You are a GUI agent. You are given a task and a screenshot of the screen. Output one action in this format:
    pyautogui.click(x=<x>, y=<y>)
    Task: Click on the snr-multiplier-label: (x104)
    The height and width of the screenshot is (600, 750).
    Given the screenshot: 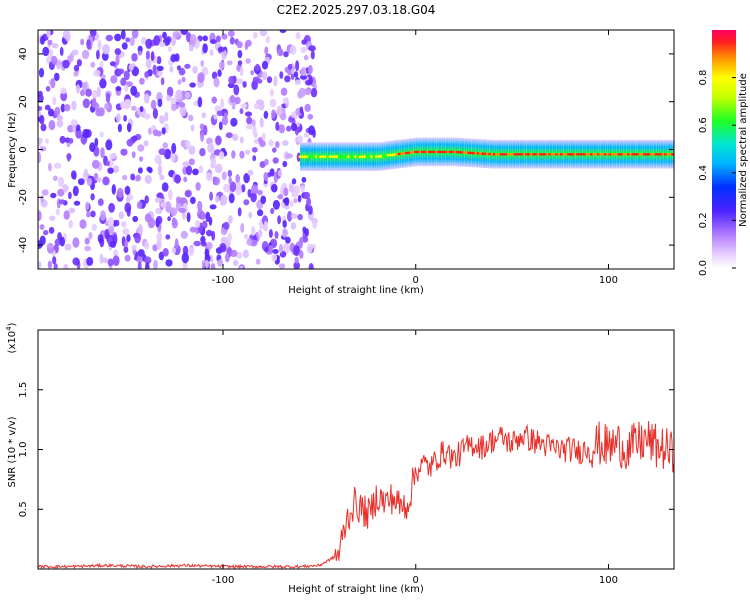 What is the action you would take?
    pyautogui.click(x=11, y=337)
    